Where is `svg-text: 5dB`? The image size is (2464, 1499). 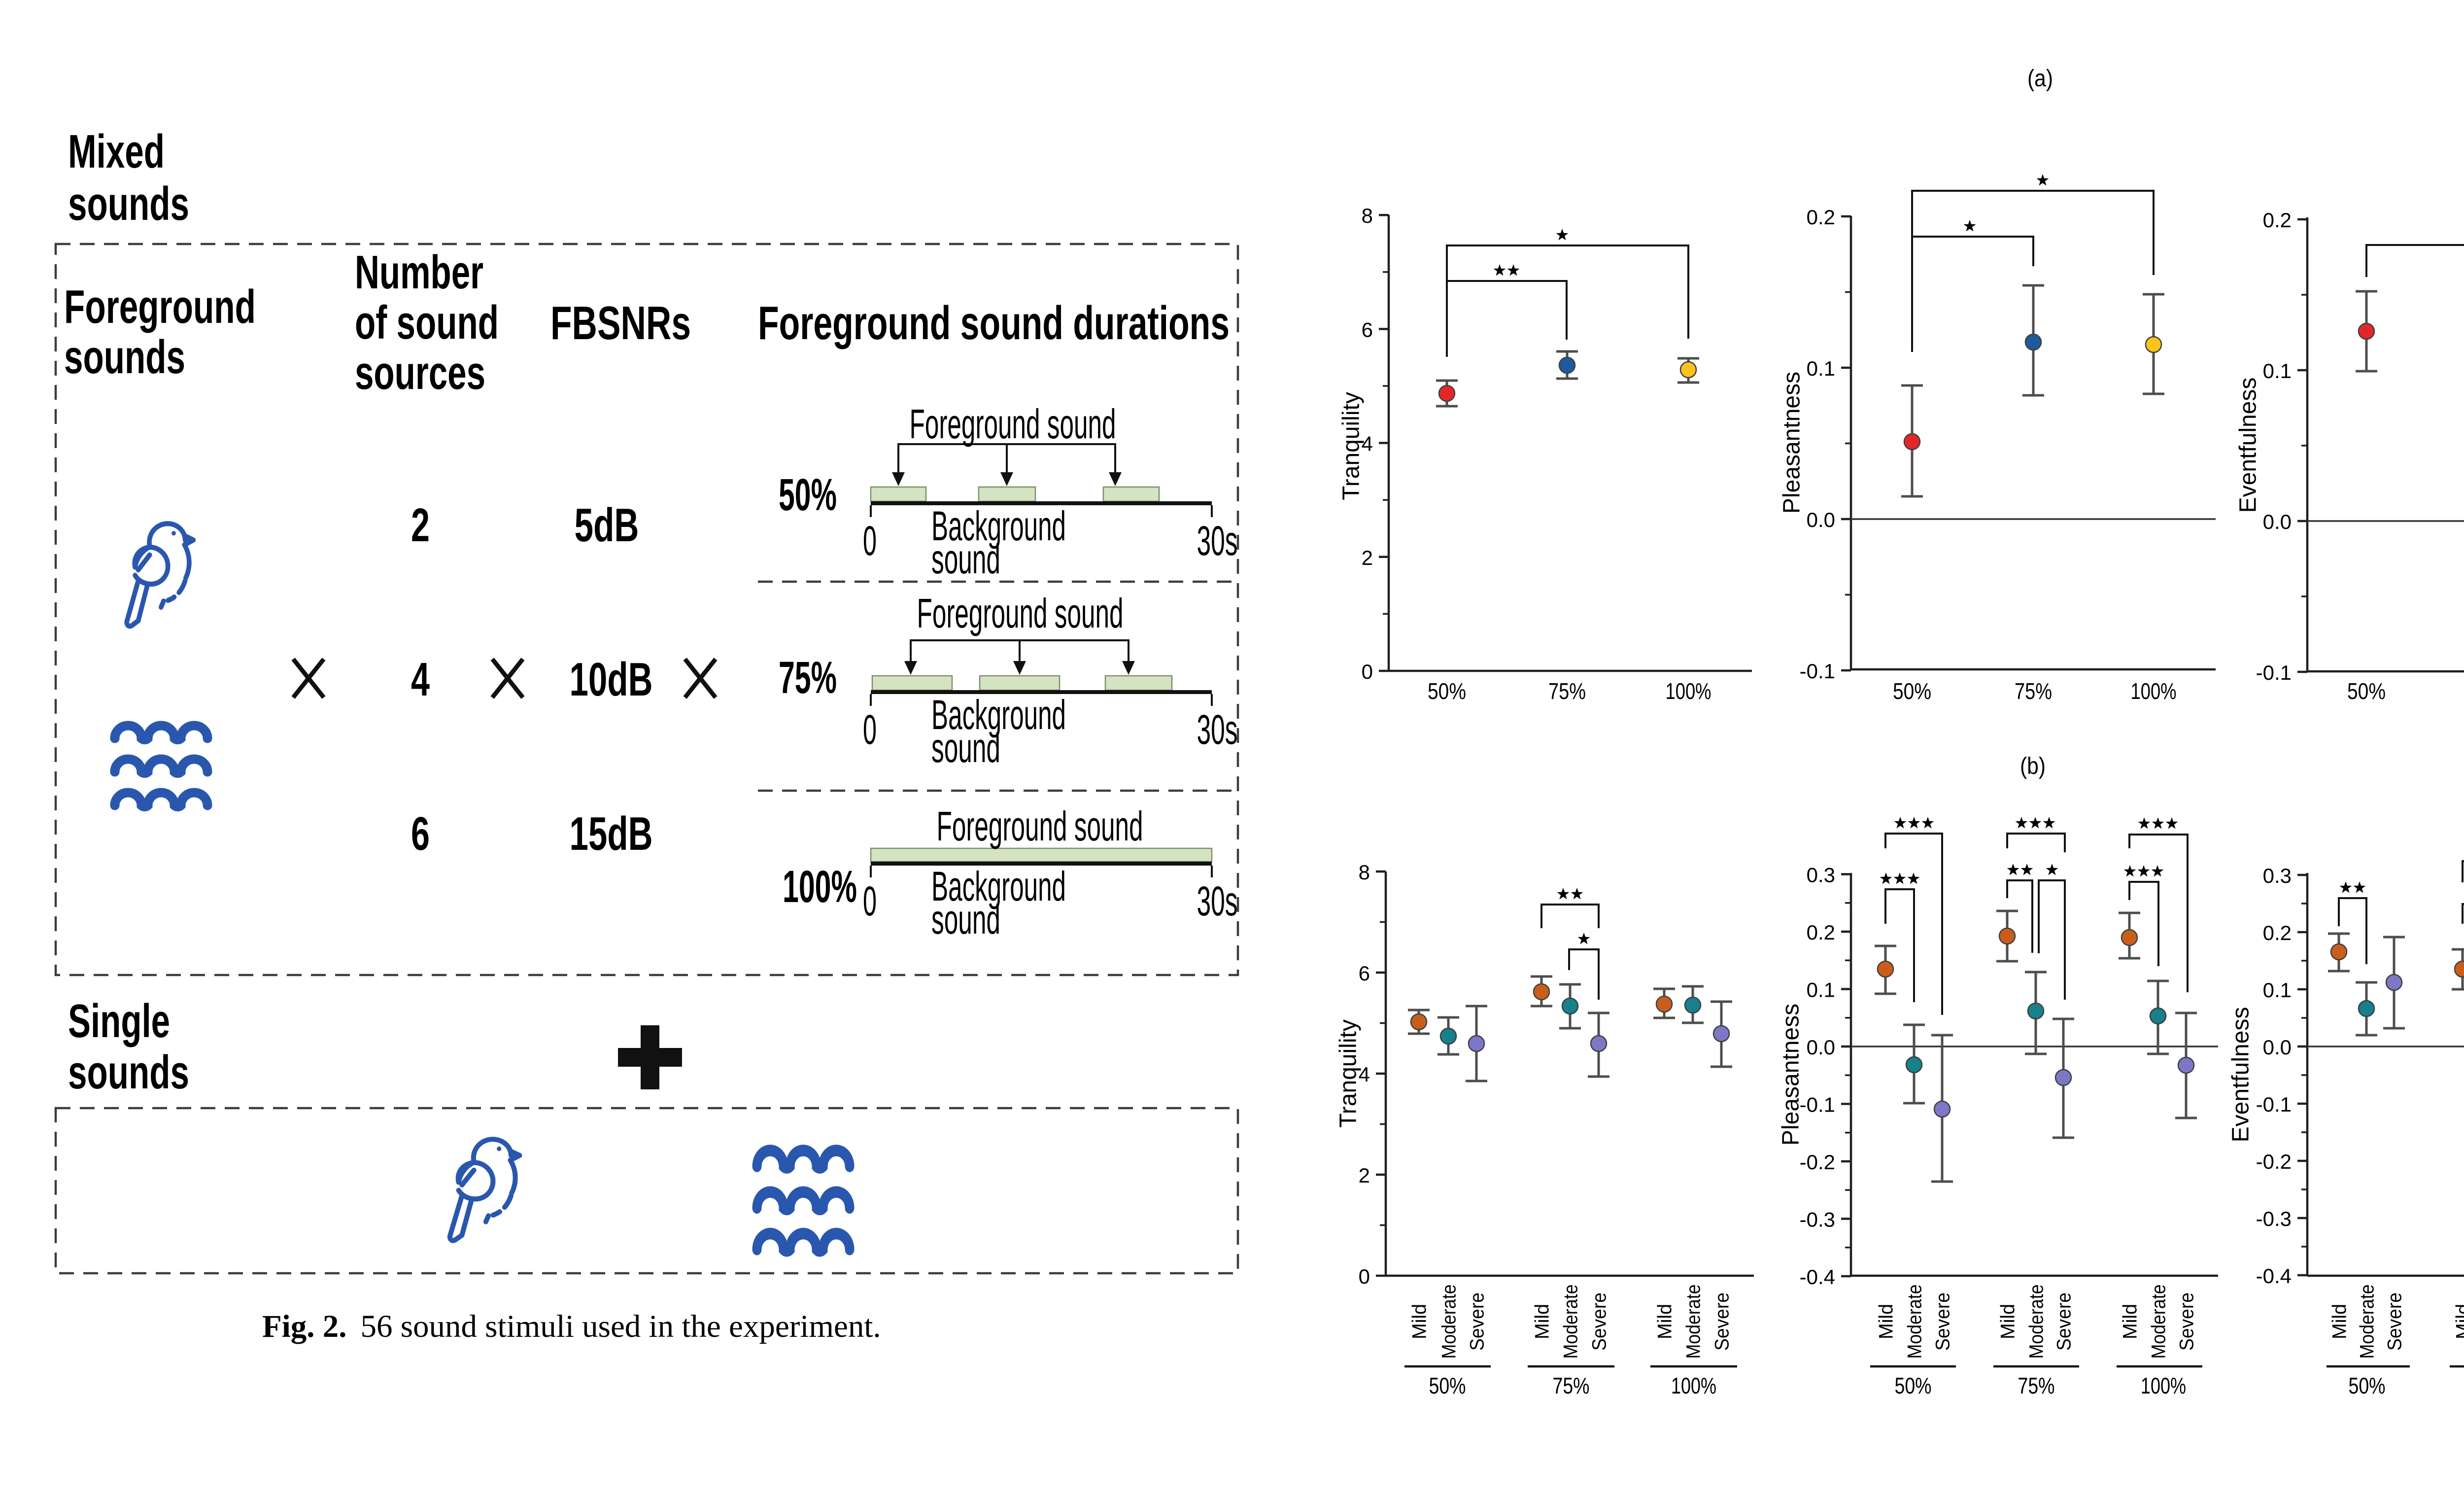 svg-text: 5dB is located at coordinates (607, 525).